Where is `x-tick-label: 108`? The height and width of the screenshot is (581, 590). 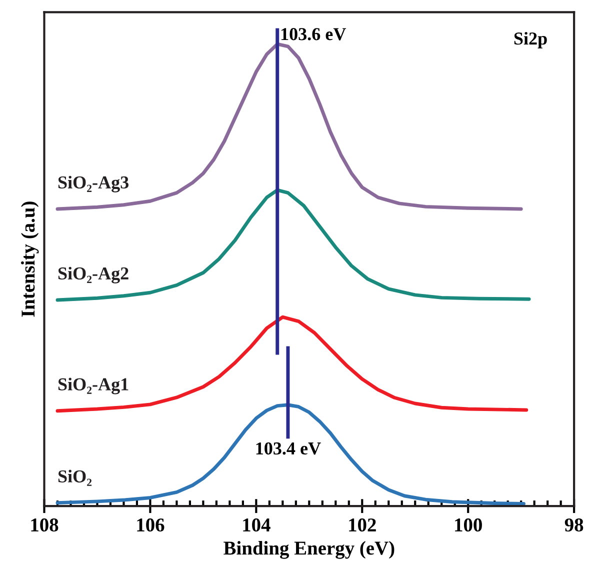
x-tick-label: 108 is located at coordinates (44, 525).